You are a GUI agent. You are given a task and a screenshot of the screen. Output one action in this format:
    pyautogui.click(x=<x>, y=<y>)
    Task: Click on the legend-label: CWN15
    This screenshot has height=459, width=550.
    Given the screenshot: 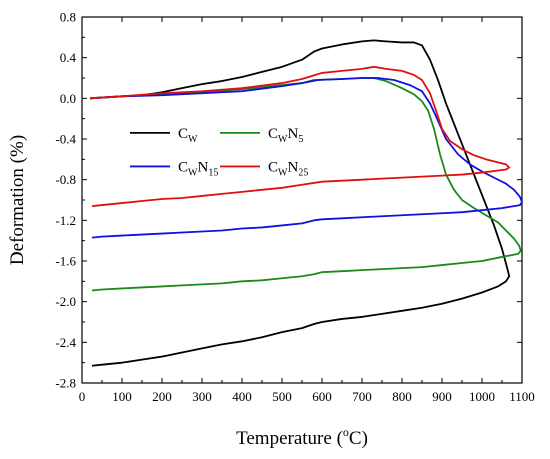 What is the action you would take?
    pyautogui.click(x=198, y=168)
    